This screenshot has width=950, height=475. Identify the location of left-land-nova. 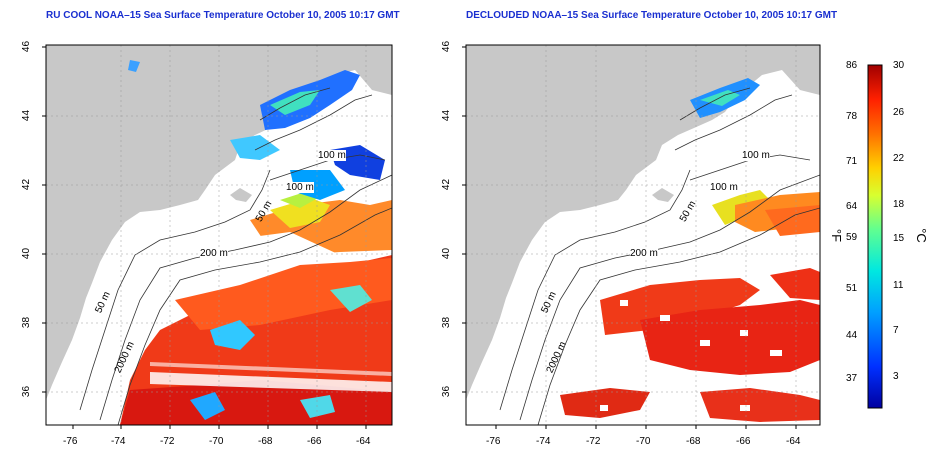
(356, 62).